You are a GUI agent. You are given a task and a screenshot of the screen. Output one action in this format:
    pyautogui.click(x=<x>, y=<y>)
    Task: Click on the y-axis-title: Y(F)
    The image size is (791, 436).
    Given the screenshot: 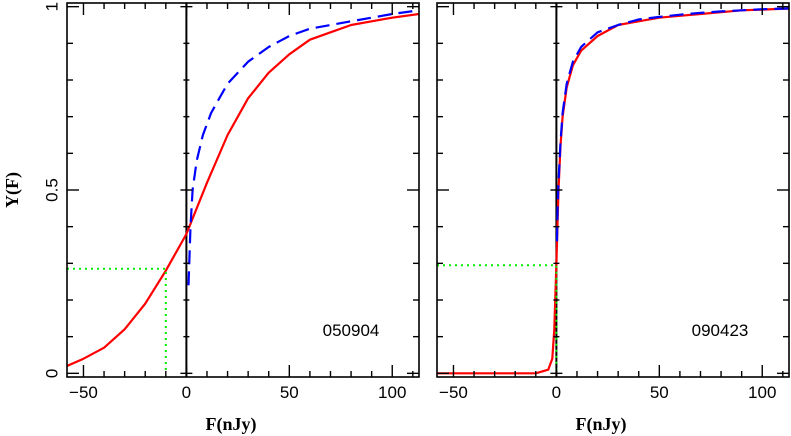 What is the action you would take?
    pyautogui.click(x=12, y=190)
    